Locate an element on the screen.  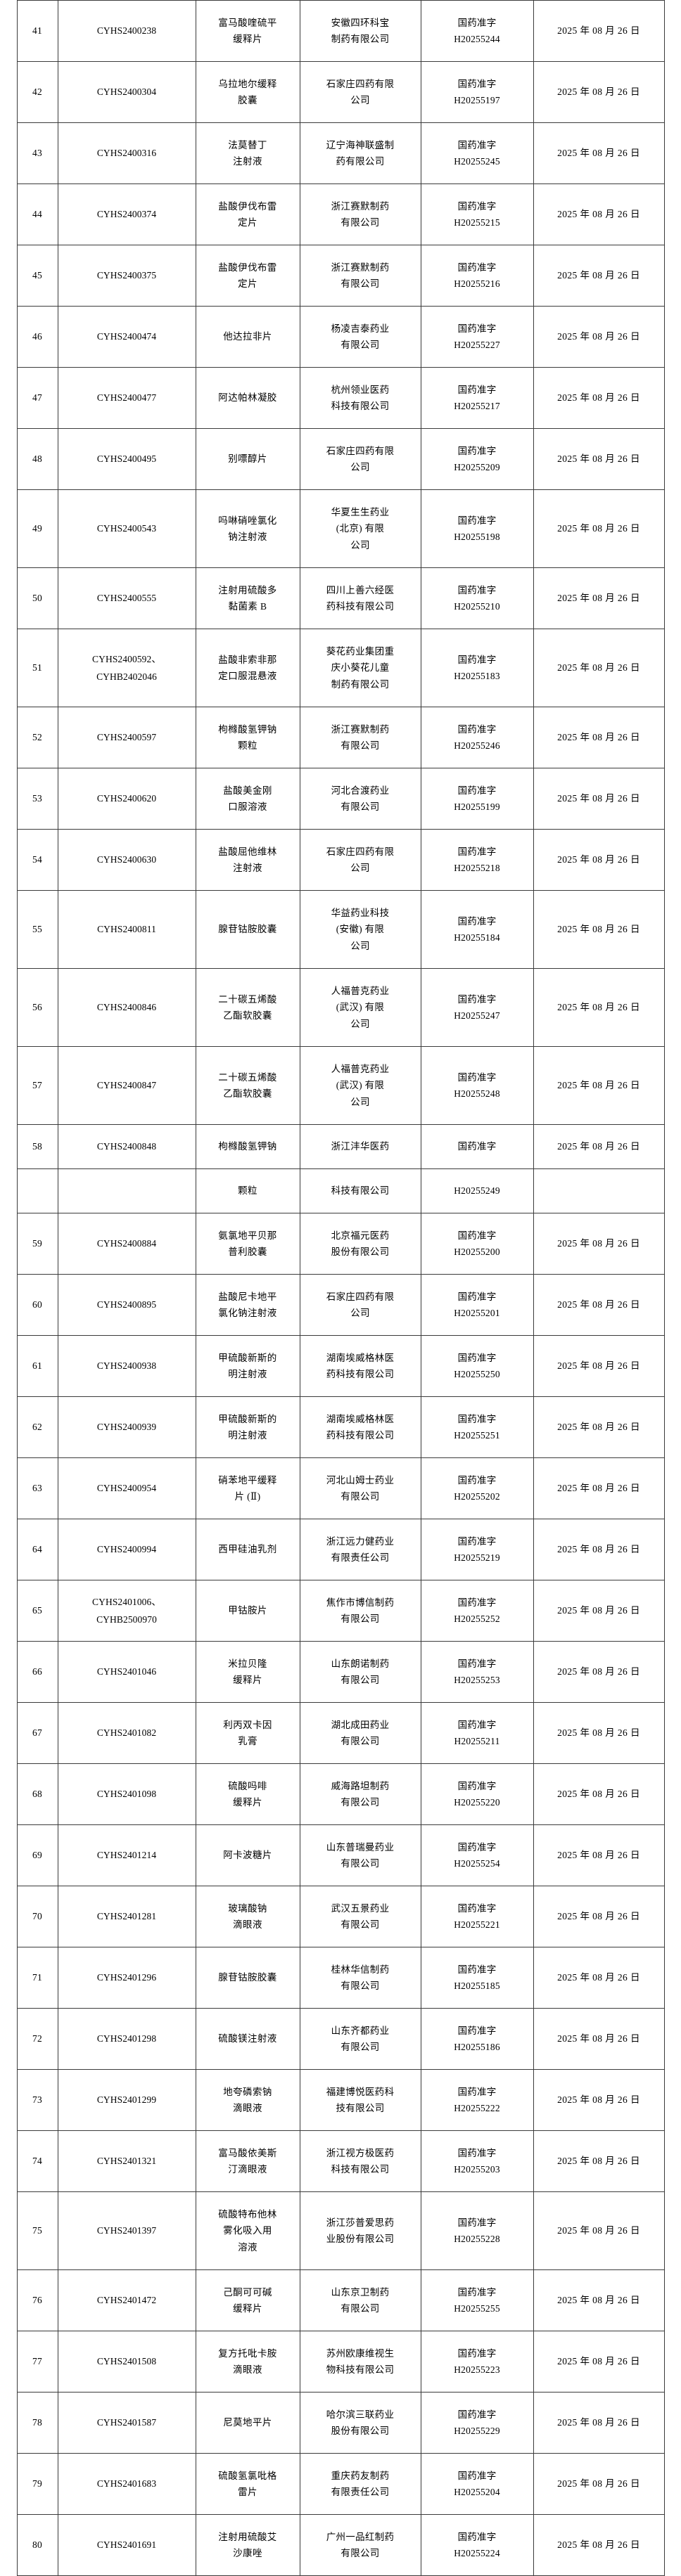
cell-drug-name-line: 法莫替丁 is located at coordinates (247, 144).